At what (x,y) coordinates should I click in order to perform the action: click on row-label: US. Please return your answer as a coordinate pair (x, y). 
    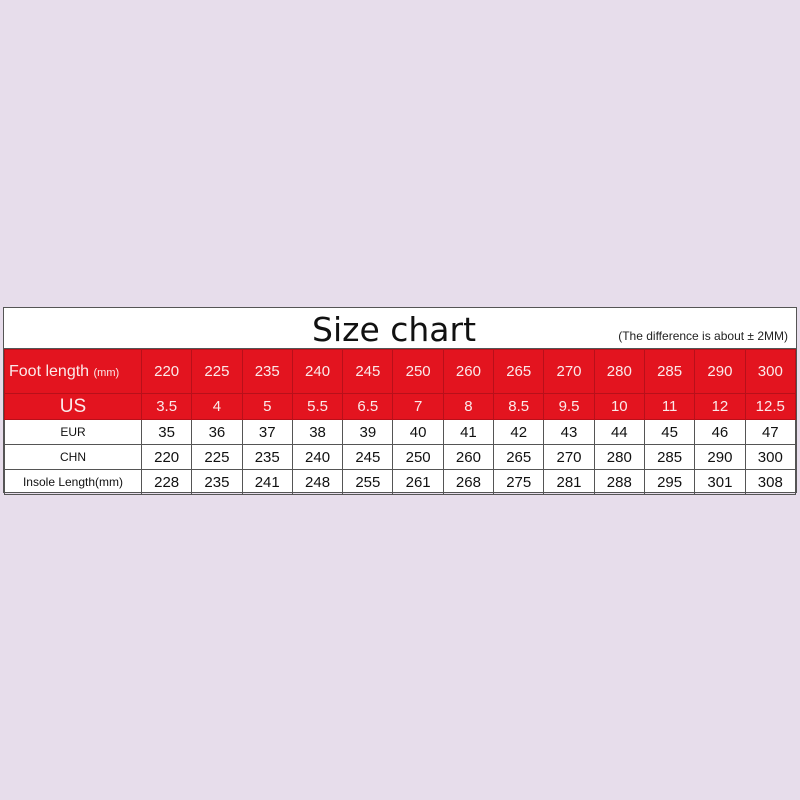
    Looking at the image, I should click on (73, 406).